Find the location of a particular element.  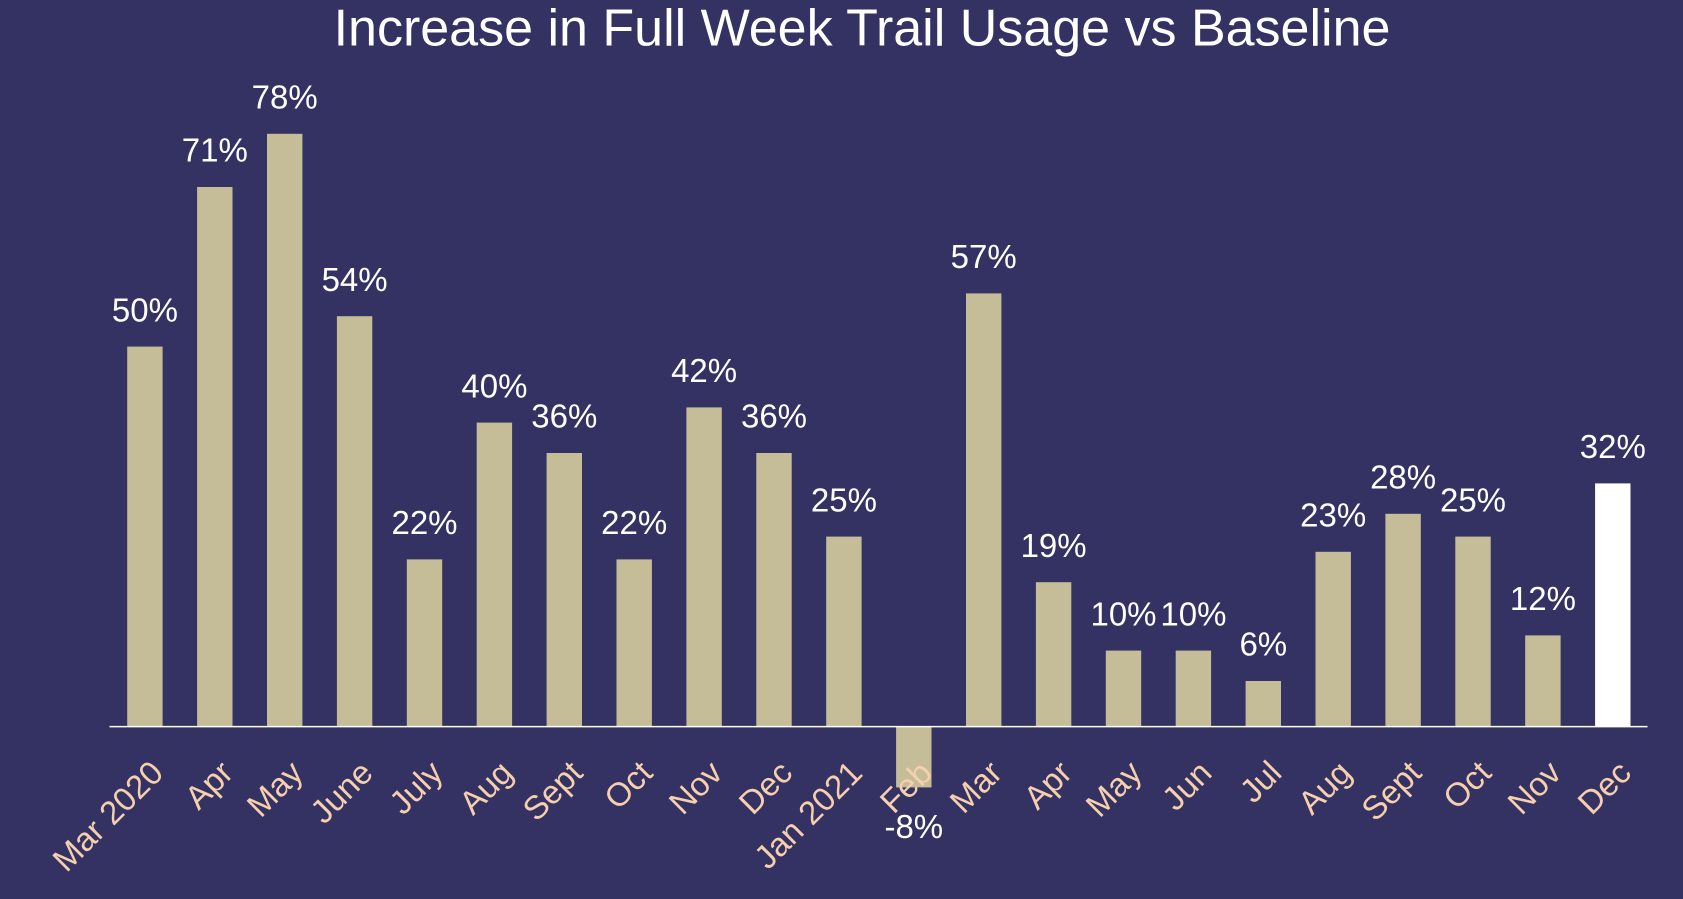

value-label: 42% is located at coordinates (704, 370).